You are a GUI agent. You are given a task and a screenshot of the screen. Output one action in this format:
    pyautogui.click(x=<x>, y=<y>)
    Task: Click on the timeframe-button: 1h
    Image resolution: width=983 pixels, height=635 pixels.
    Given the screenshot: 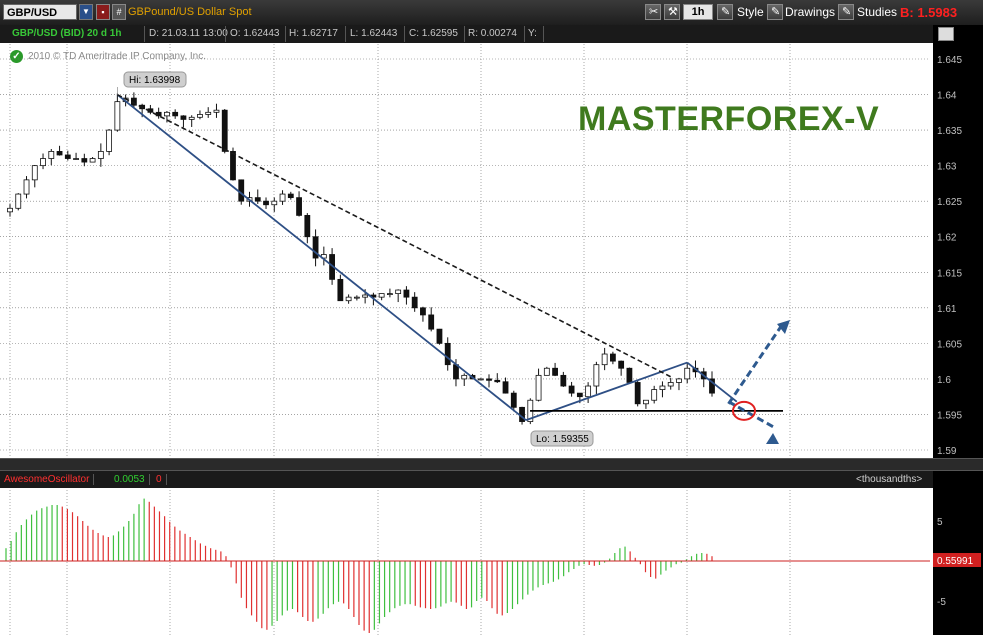 What is the action you would take?
    pyautogui.click(x=698, y=12)
    